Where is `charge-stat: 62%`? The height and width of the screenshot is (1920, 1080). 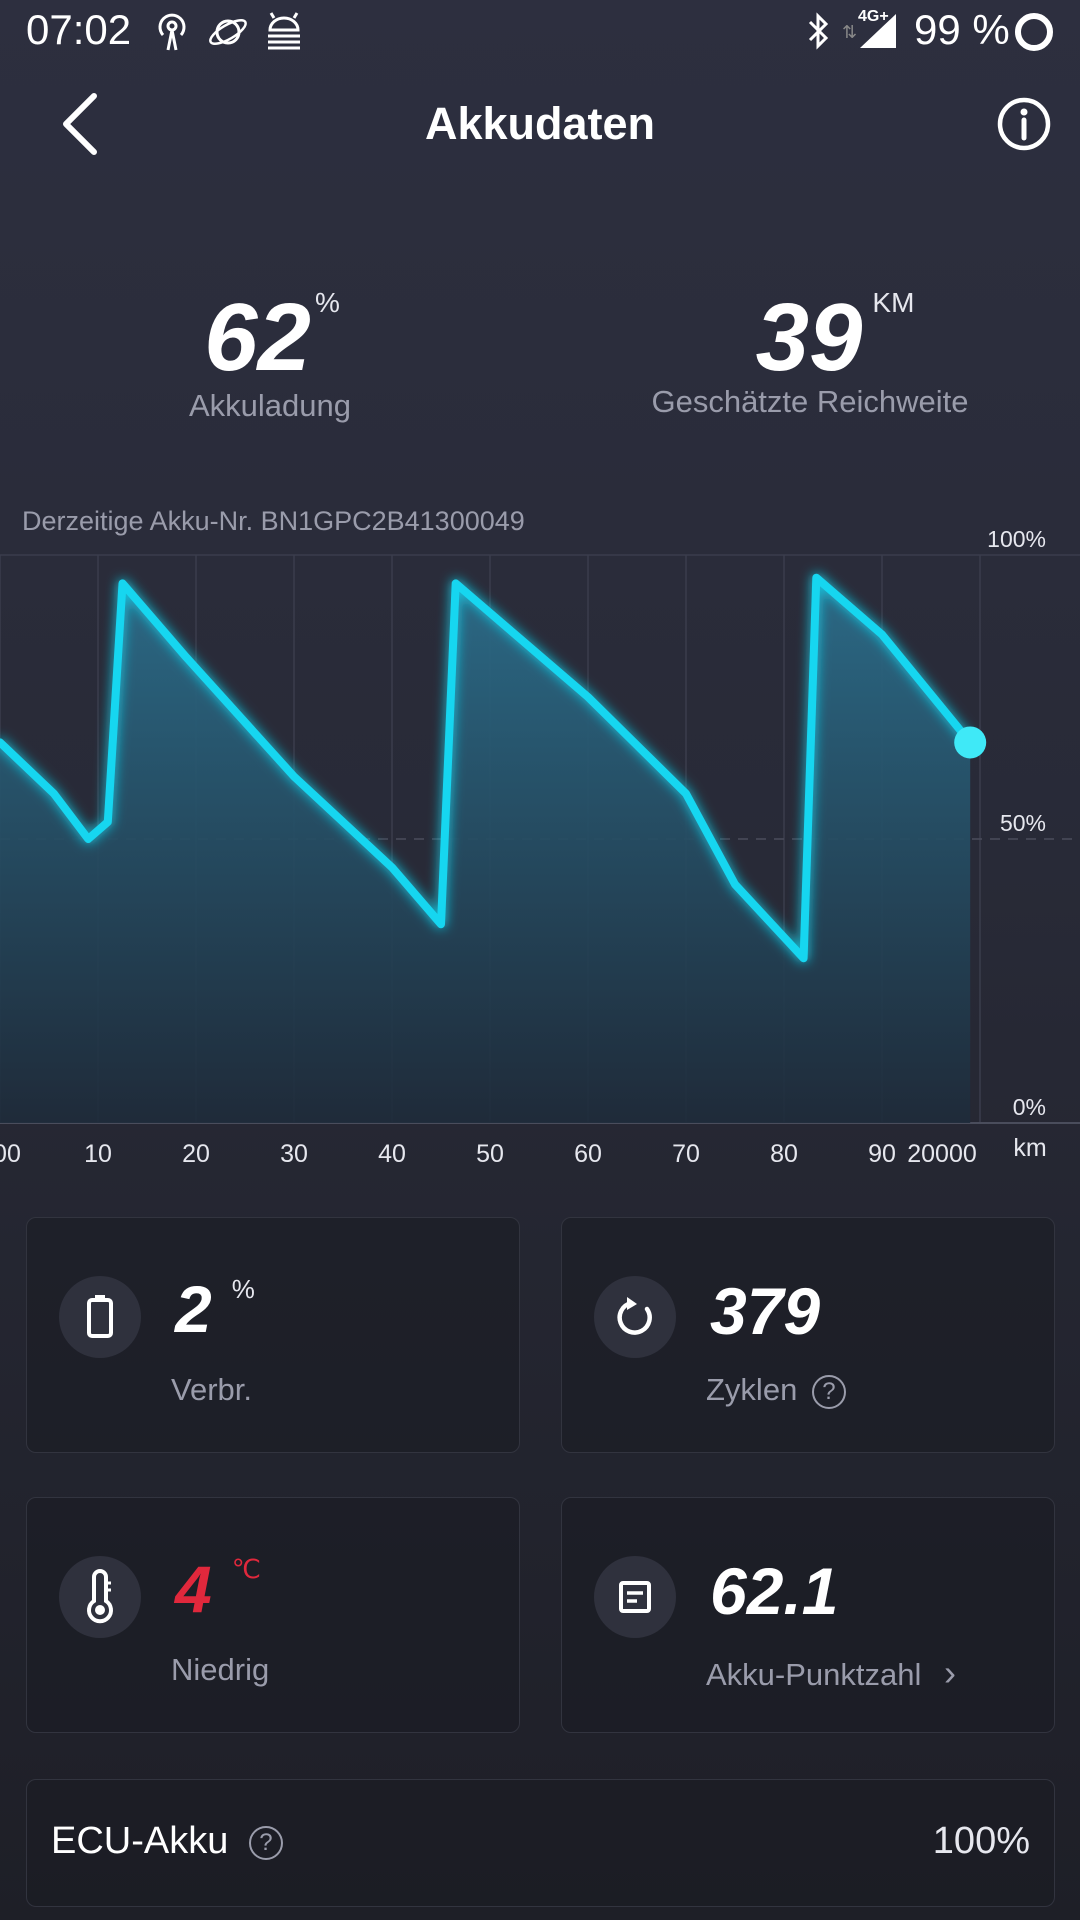 charge-stat: 62% is located at coordinates (270, 336).